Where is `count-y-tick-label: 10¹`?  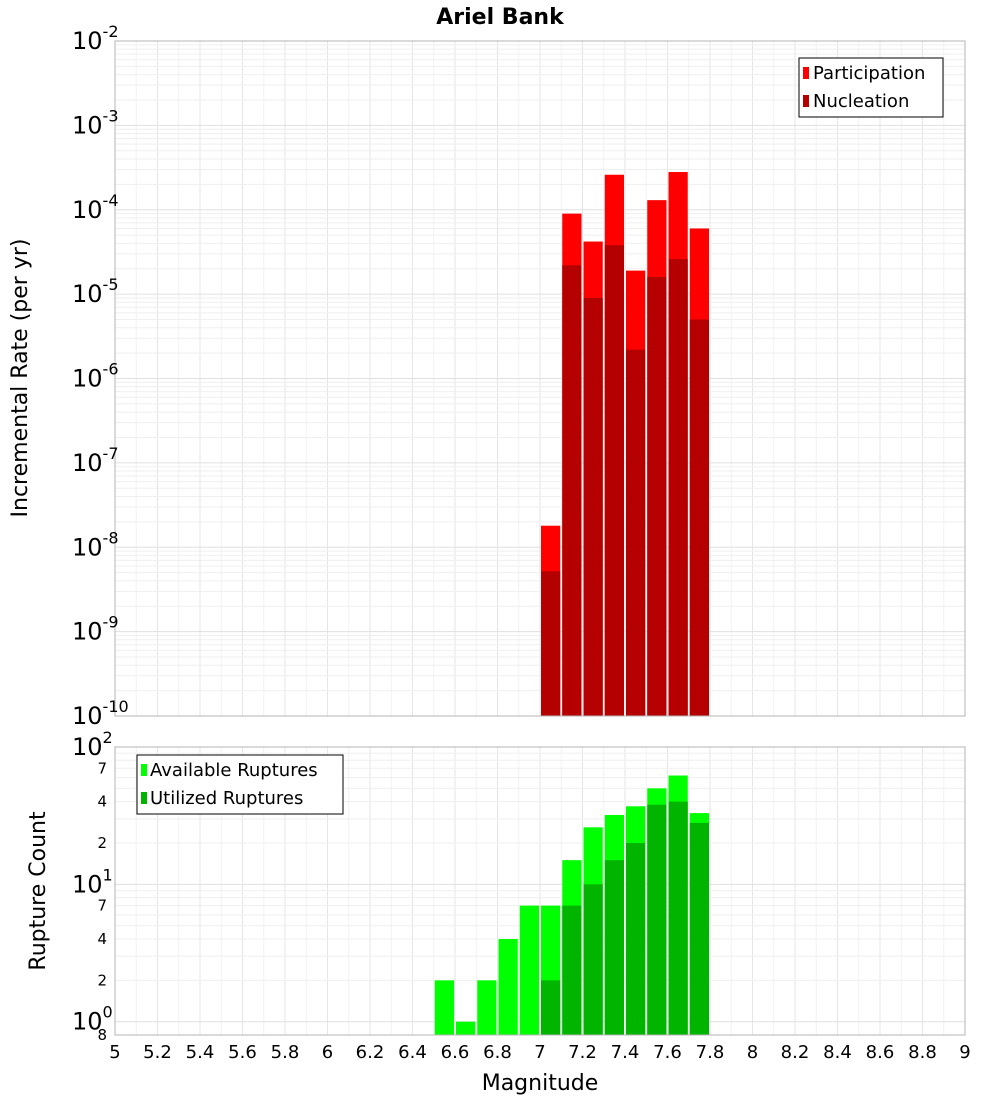 count-y-tick-label: 10¹ is located at coordinates (92, 881).